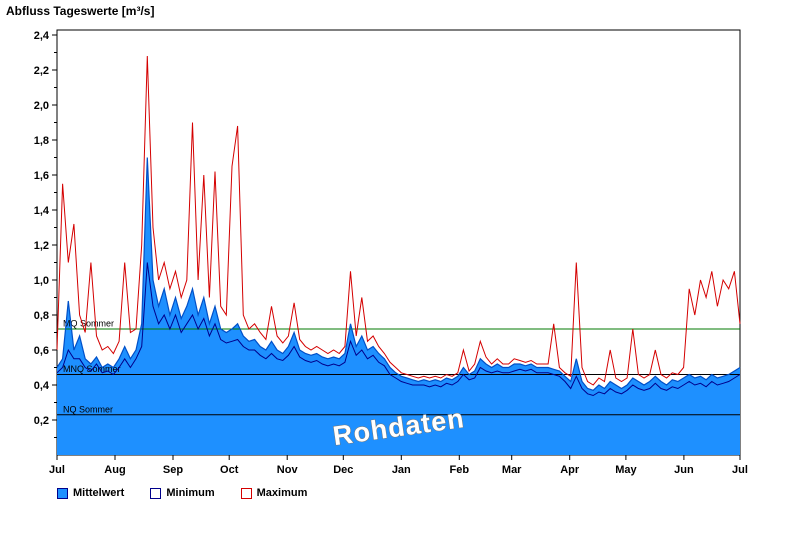 The height and width of the screenshot is (550, 800). Describe the element at coordinates (114, 470) in the screenshot. I see `svg-text: Aug` at that location.